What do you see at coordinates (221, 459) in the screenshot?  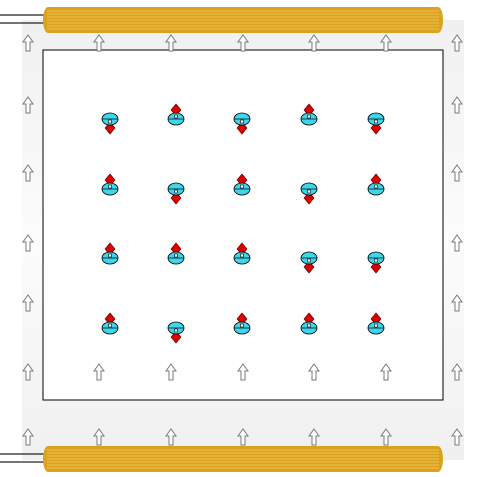 I see `bottom-coil` at bounding box center [221, 459].